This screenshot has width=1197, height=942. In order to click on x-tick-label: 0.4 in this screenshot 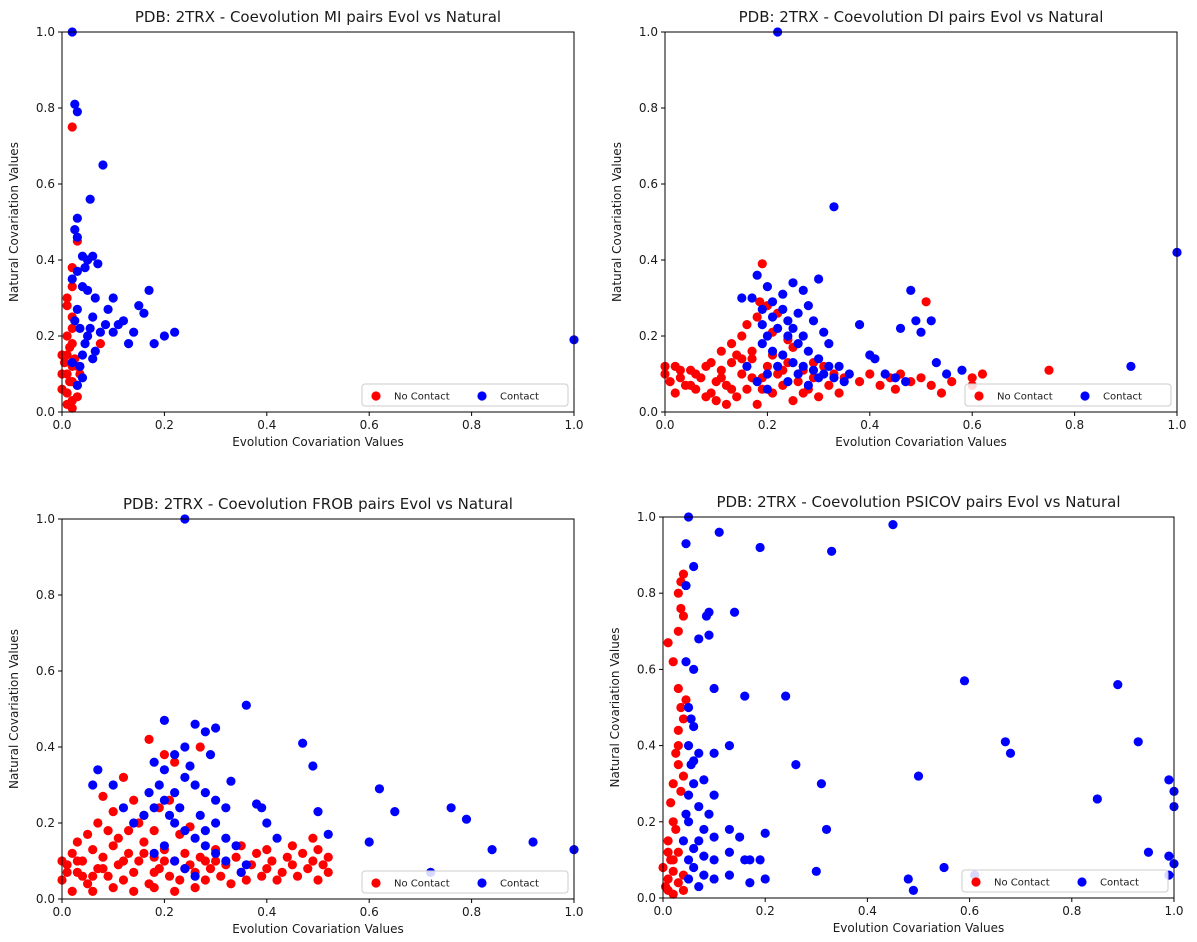, I will do `click(266, 425)`.